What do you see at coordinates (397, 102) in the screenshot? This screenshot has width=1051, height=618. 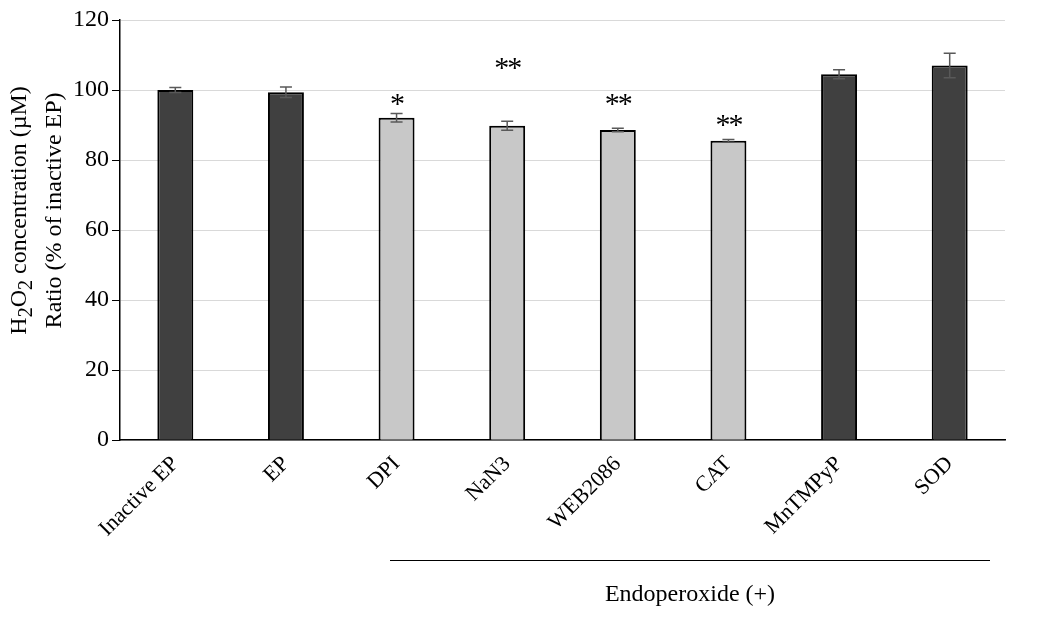 I see `annotation: *` at bounding box center [397, 102].